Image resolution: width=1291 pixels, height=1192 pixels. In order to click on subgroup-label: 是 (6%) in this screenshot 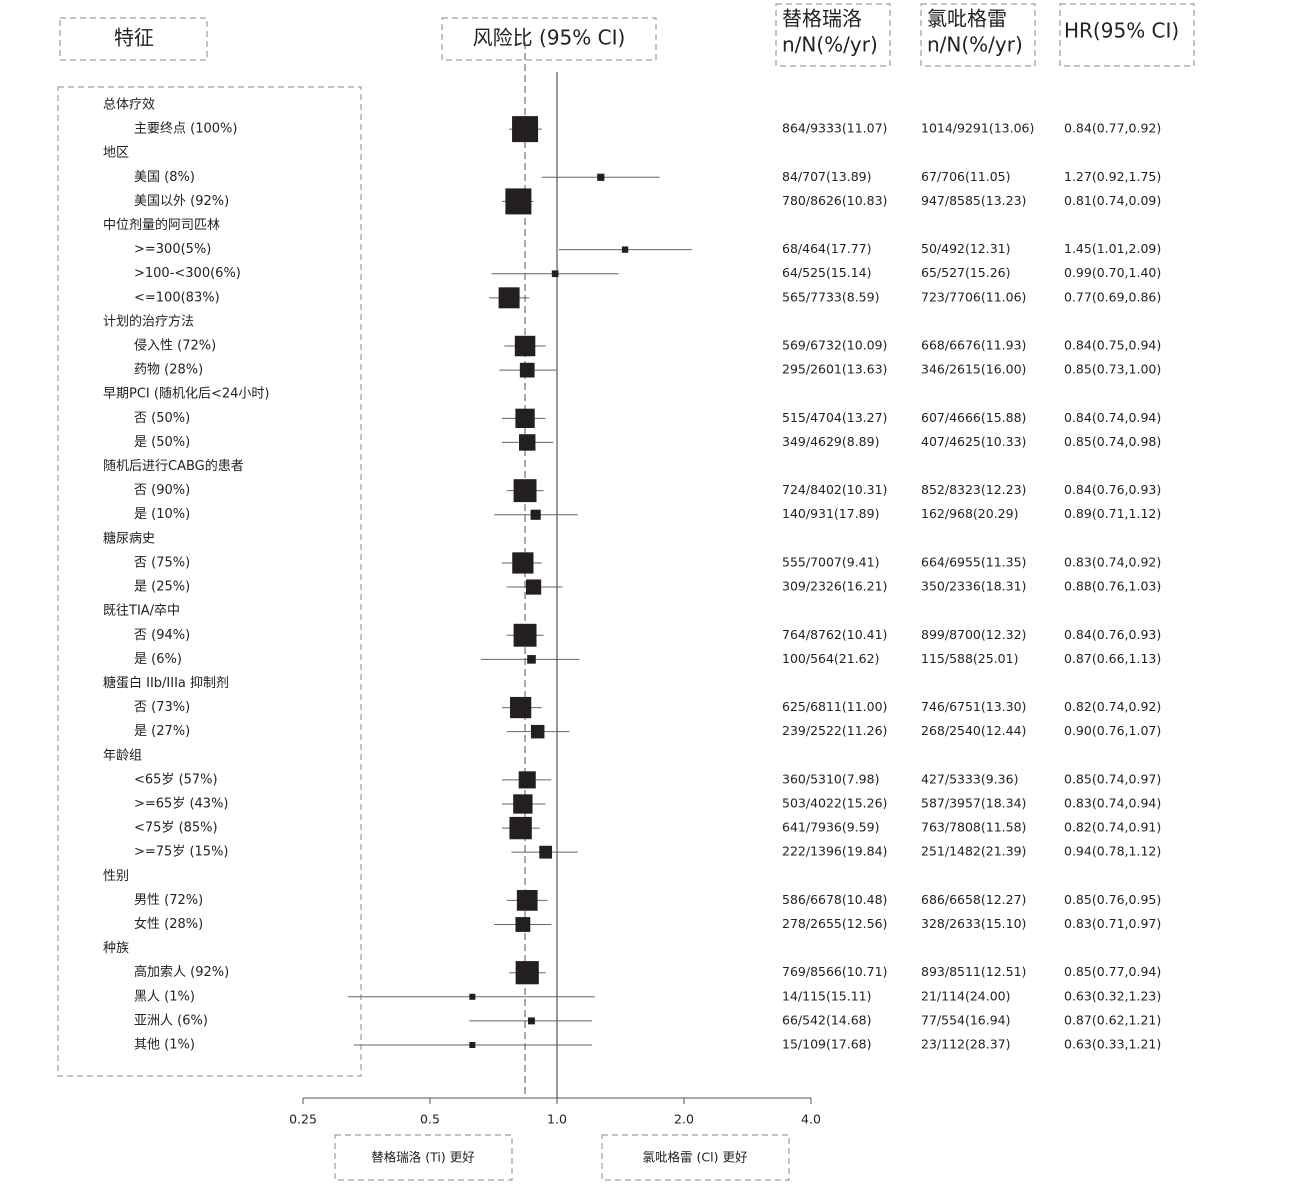, I will do `click(158, 659)`.